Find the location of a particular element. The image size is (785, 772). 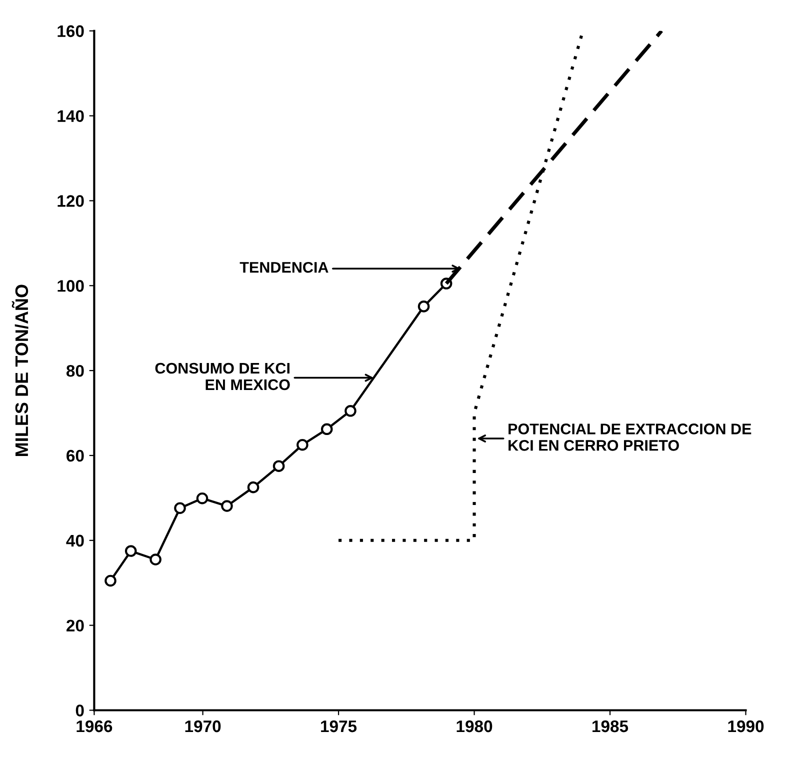

y-tick-label: 100 is located at coordinates (71, 286).